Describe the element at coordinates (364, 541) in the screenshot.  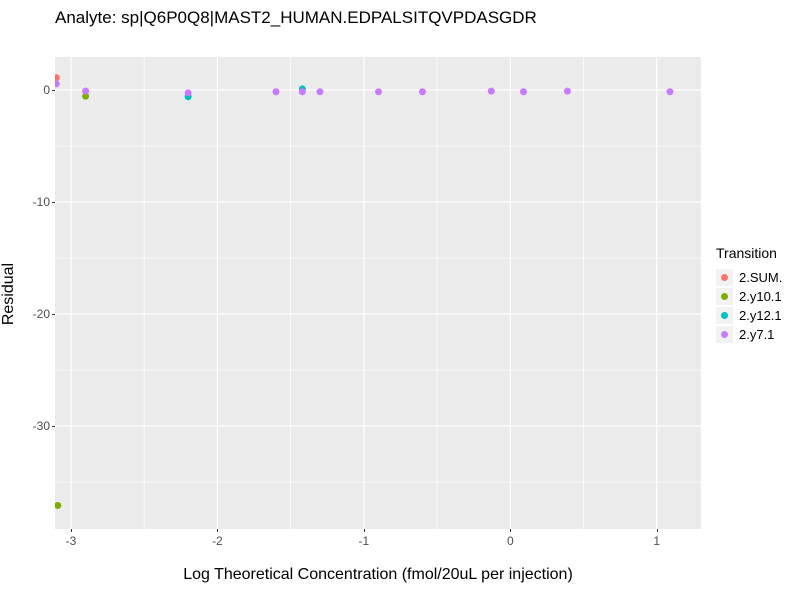
I see `x-tick-label: -1` at that location.